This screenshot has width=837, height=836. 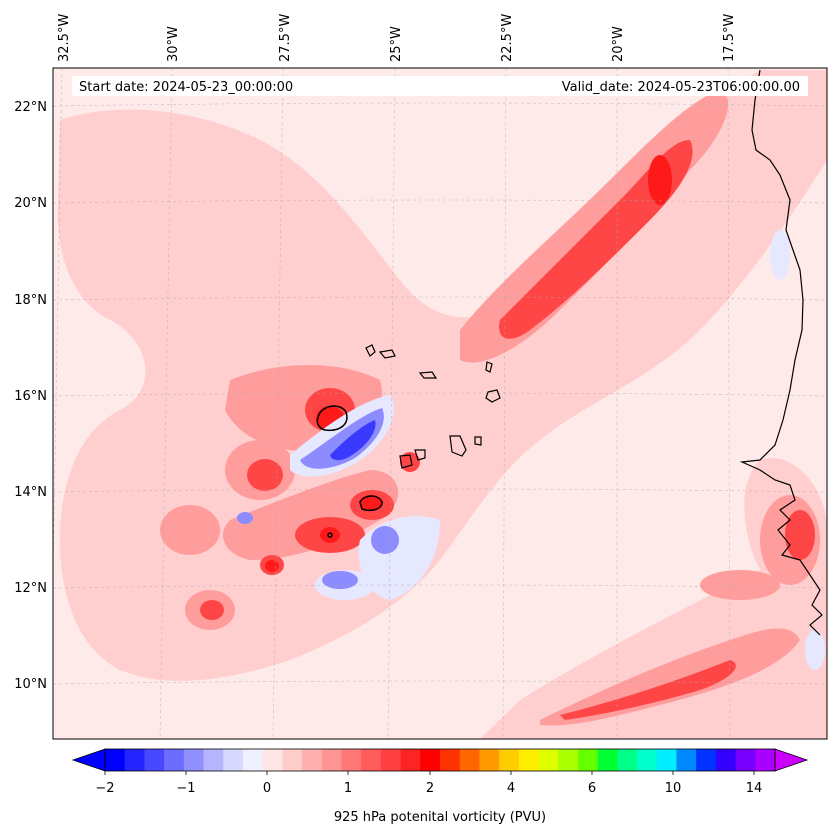 I want to click on pv-mid-blue-field, so click(x=318, y=498).